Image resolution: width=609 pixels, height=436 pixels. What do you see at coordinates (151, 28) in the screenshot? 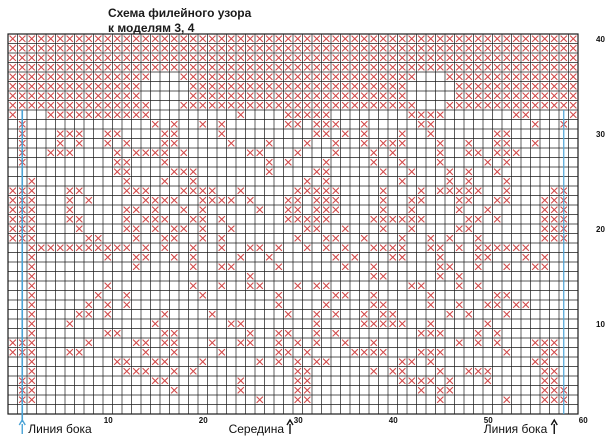
I see `chart-title-line-2: к моделям 3, 4` at bounding box center [151, 28].